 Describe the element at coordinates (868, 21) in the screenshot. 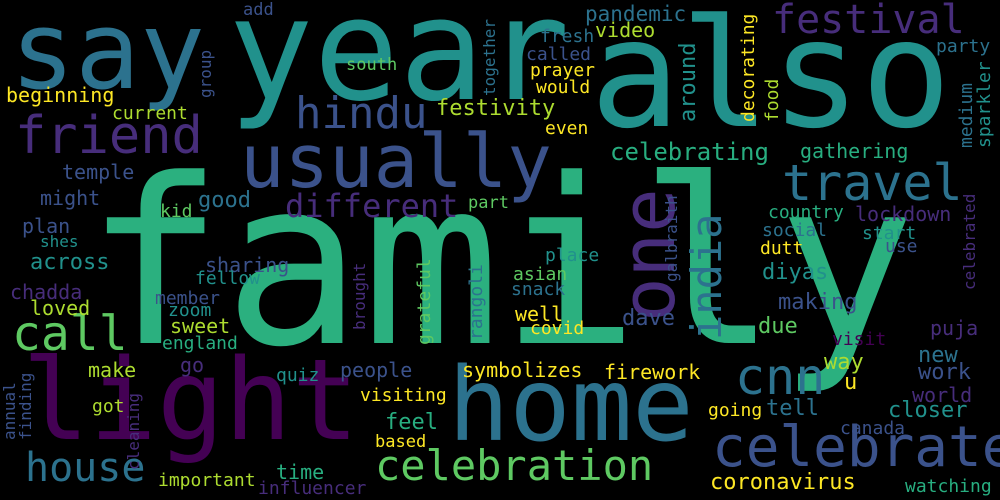

I see `word-festival: festival` at that location.